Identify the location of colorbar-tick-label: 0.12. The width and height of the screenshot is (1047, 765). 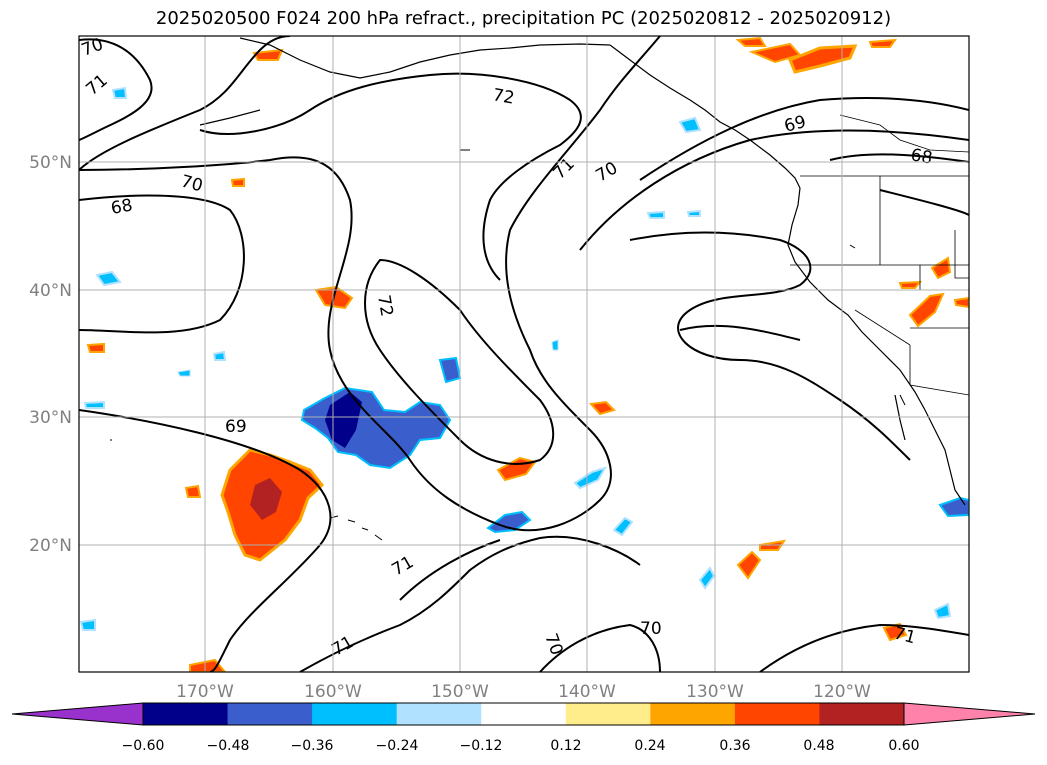
(565, 746).